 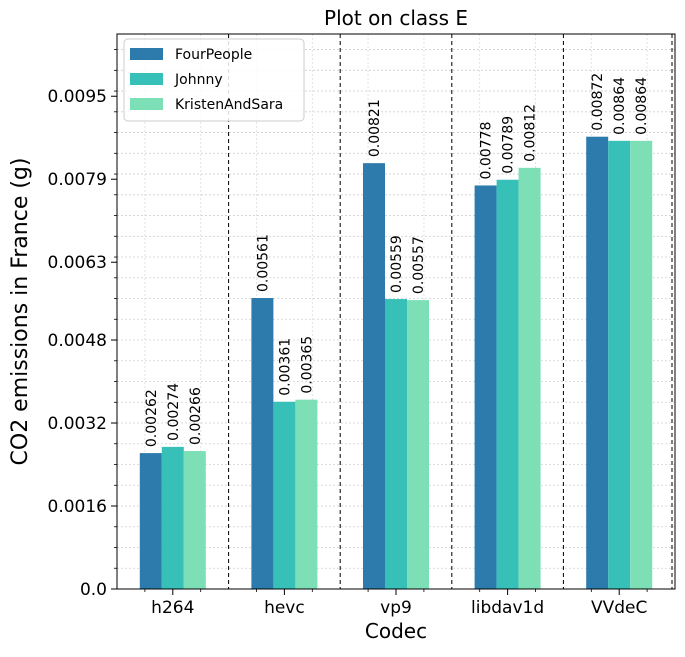 I want to click on y-axis: 0.0 0.0016 0.0032 0.0048 0.0063 0.0079 0.0095, so click(x=82, y=324).